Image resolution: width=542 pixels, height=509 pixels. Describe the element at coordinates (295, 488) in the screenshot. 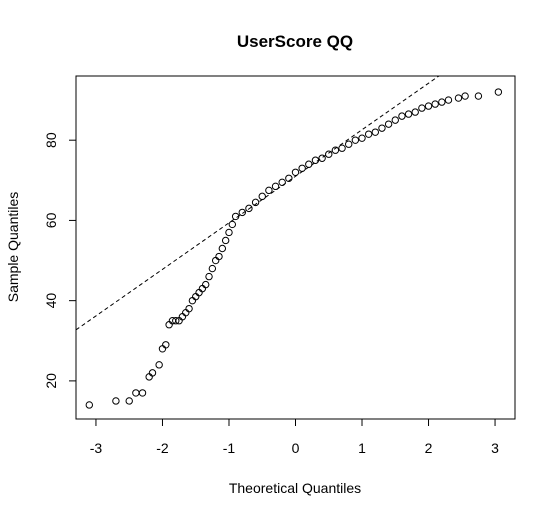

I see `x-axis-label: Theoretical Quantiles` at that location.